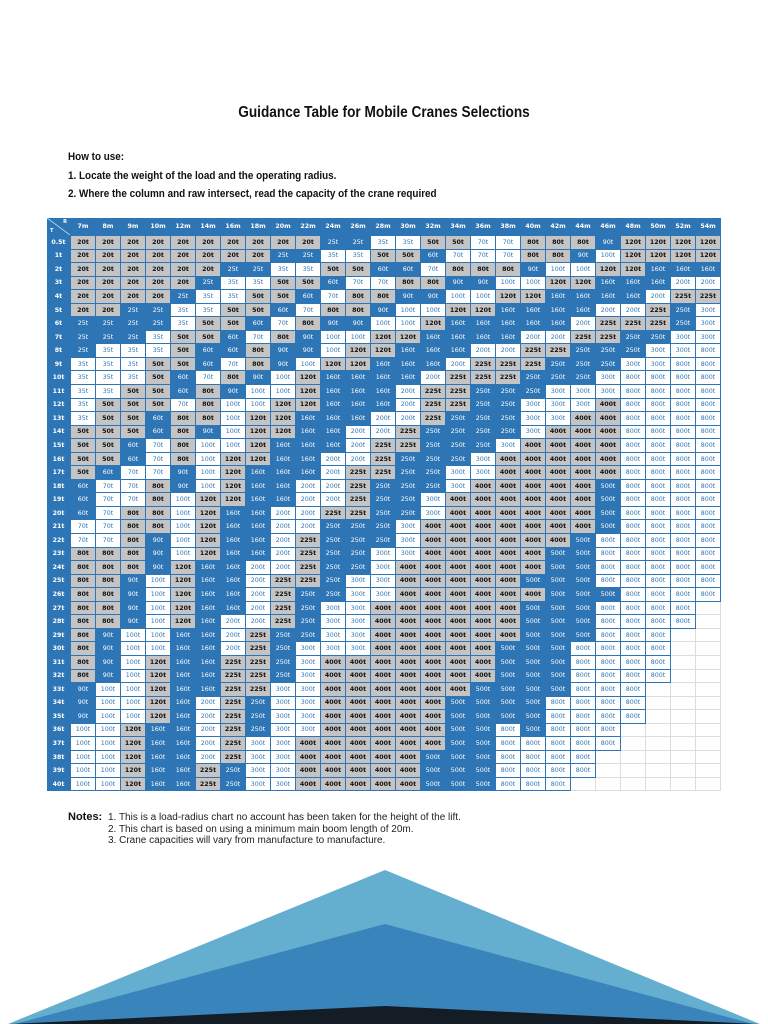  Describe the element at coordinates (583, 568) in the screenshot. I see `capacity-cell: 500t` at that location.